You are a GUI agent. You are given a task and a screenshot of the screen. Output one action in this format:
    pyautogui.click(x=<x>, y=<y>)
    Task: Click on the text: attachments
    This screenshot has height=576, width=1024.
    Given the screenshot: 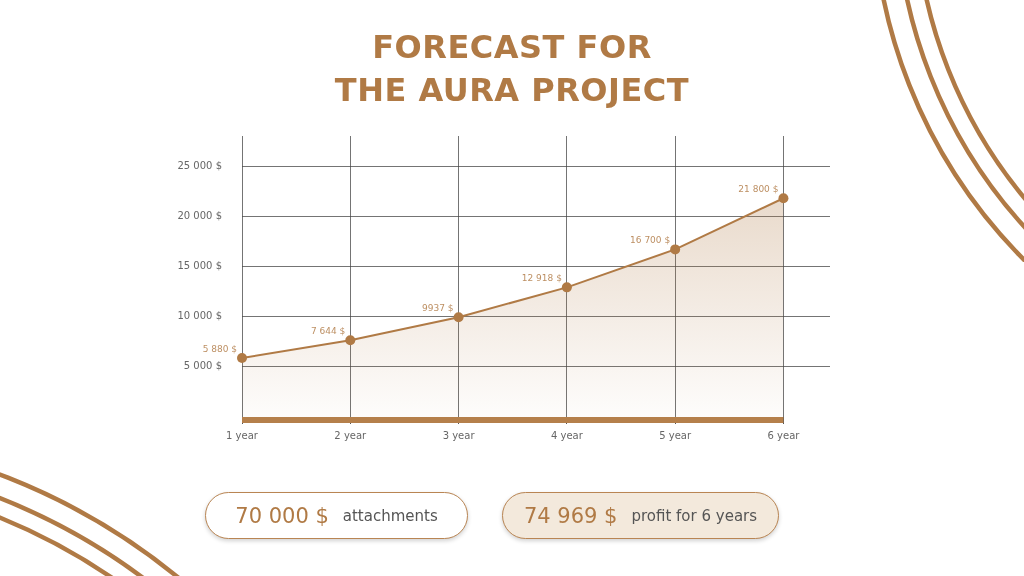 What is the action you would take?
    pyautogui.click(x=390, y=515)
    